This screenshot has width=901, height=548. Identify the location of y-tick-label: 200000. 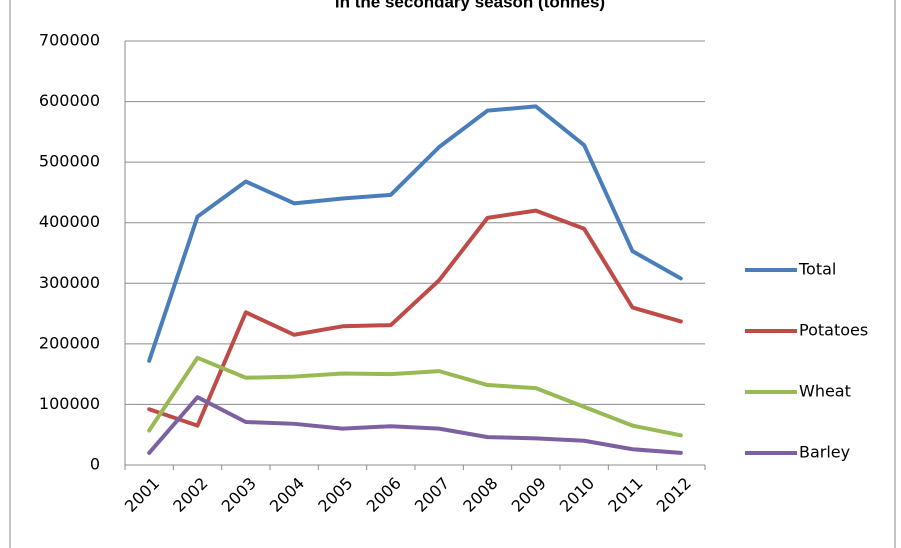
(69, 342).